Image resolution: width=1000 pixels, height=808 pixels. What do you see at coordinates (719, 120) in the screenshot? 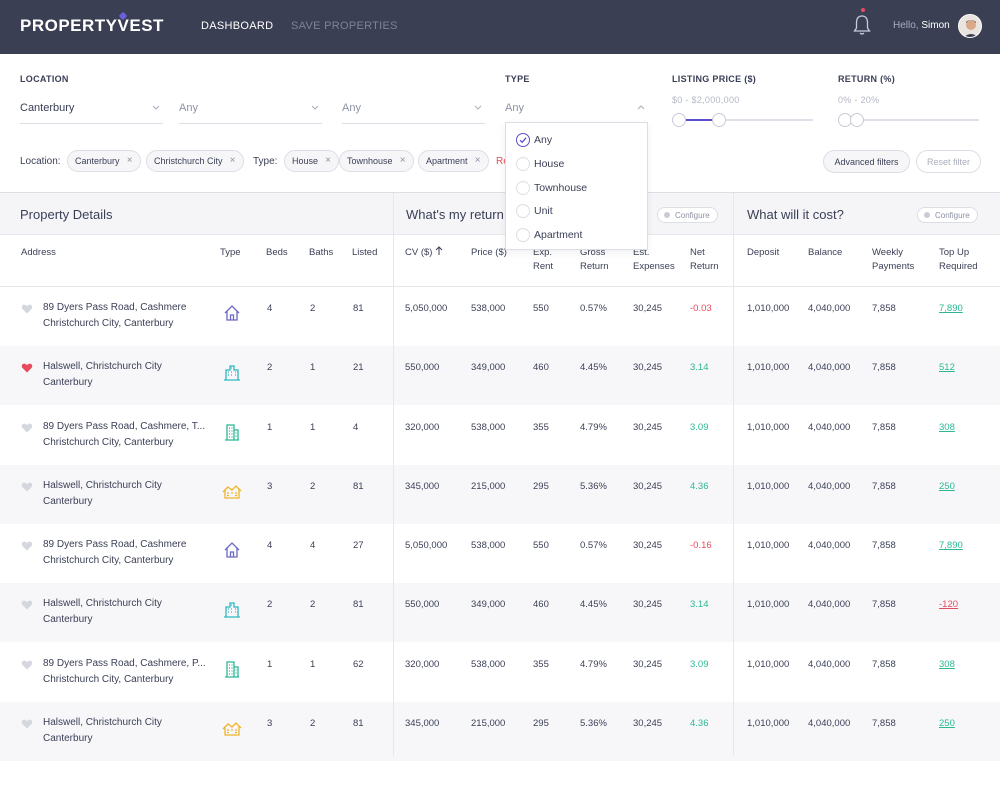
I see `listing-price-max-handle` at bounding box center [719, 120].